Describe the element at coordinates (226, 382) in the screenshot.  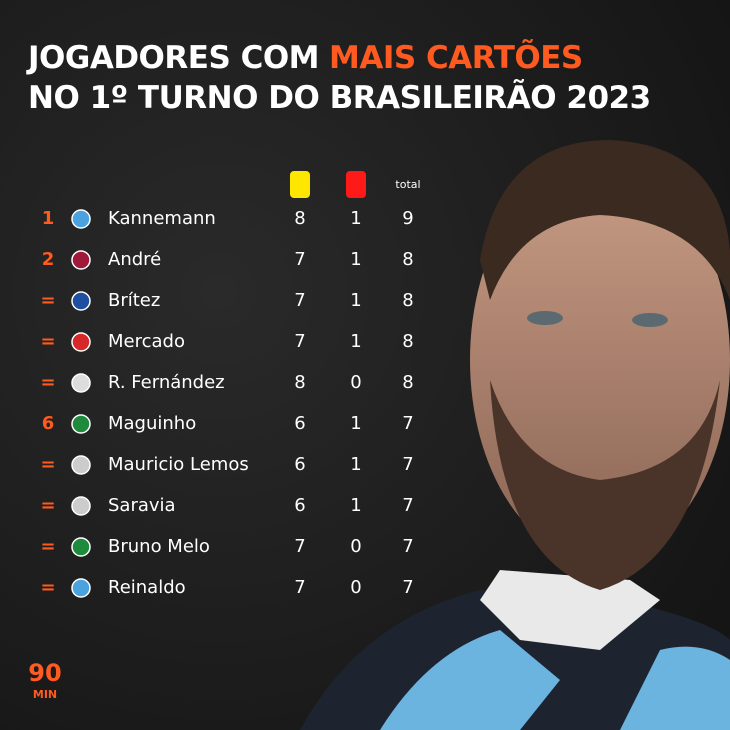
I see `table-row: = R. Fernández 8 0 8` at that location.